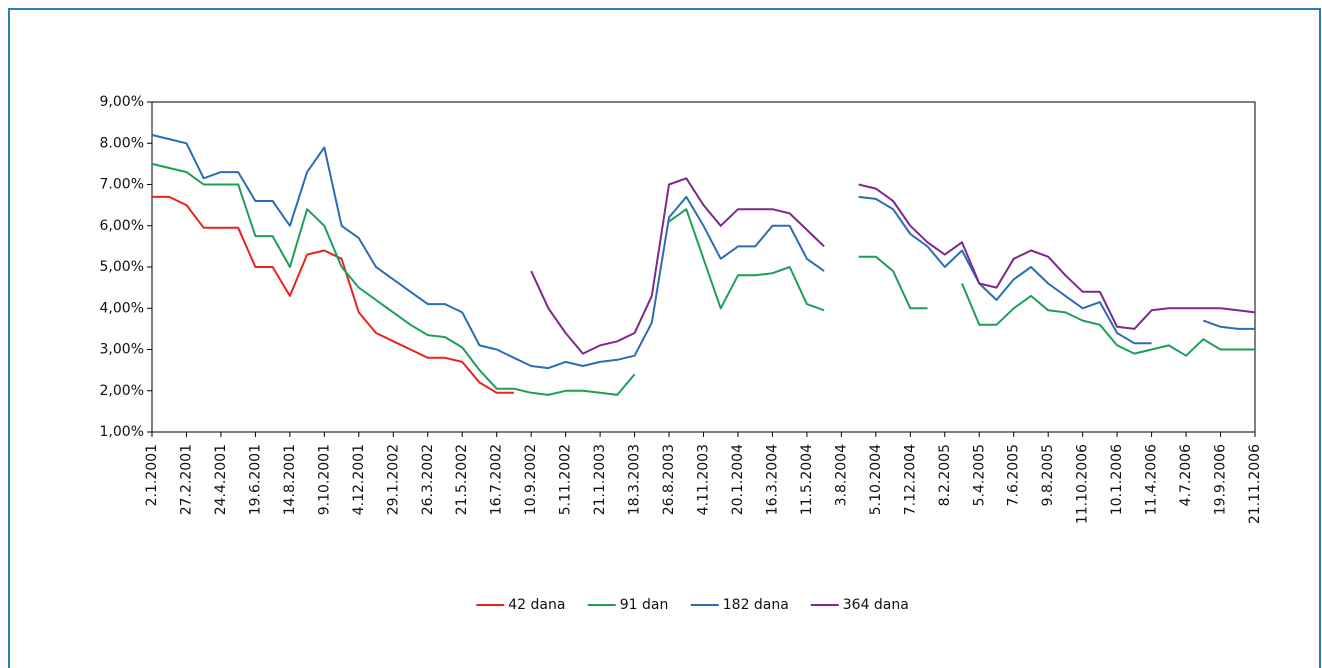 This screenshot has height=668, width=1322. What do you see at coordinates (255, 479) in the screenshot?
I see `x-tick-label: 19.6.2001` at bounding box center [255, 479].